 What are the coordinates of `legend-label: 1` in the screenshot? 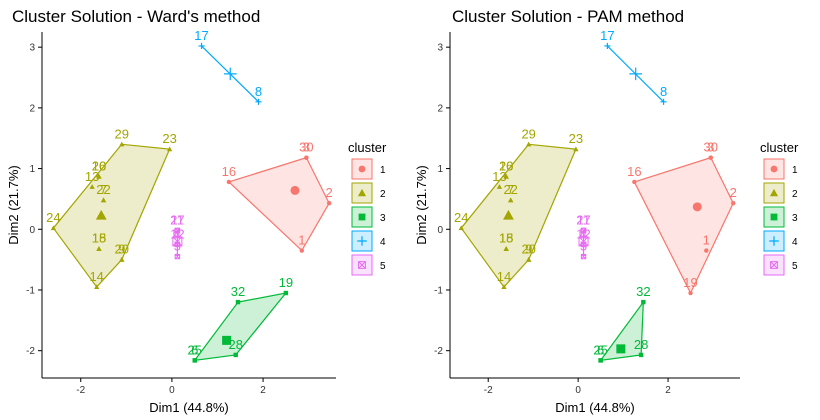 It's located at (795, 170).